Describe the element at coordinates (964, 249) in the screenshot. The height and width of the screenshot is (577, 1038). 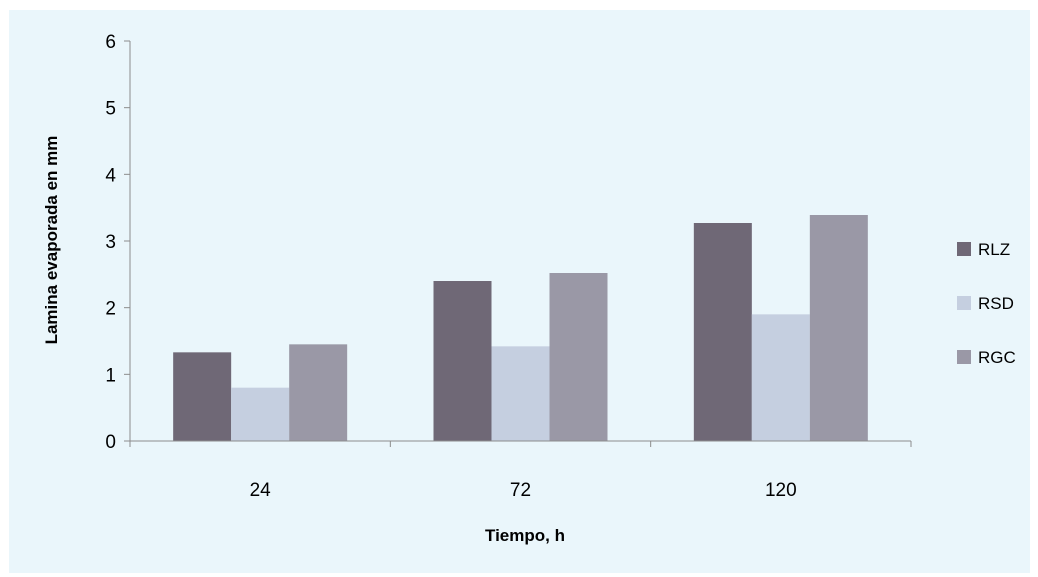
I see `legend-swatch-rlz` at that location.